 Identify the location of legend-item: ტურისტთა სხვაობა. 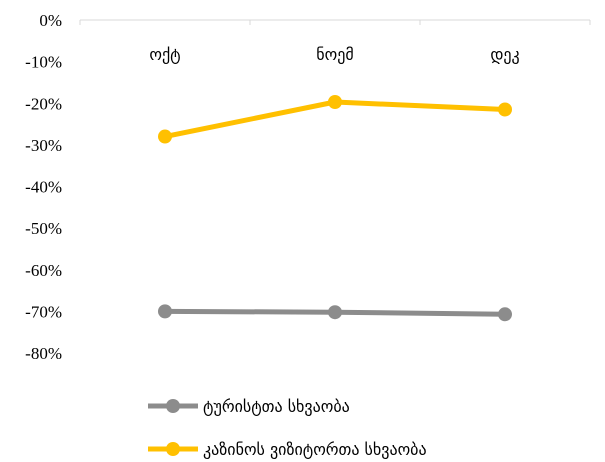
(249, 406).